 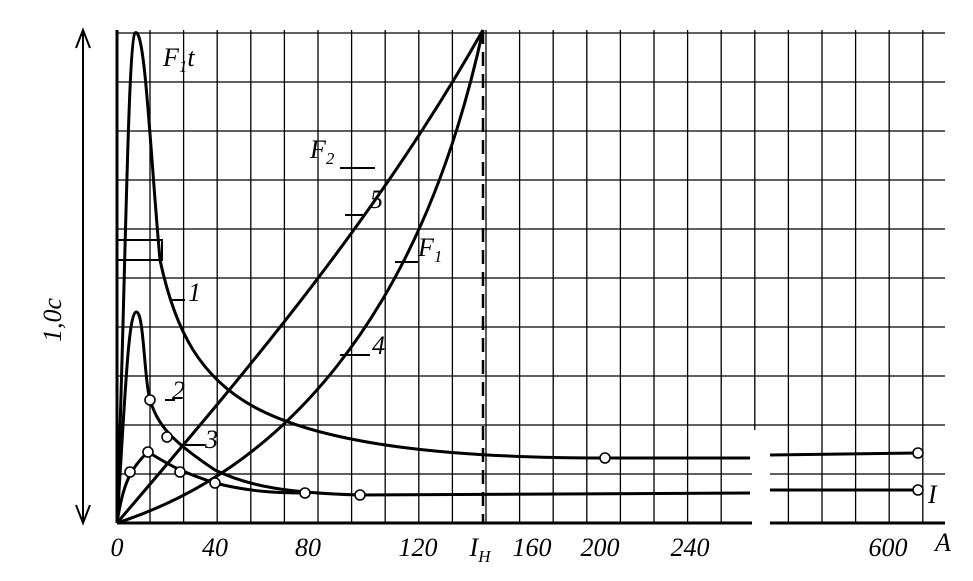 I want to click on x-tick-label: 600, so click(x=888, y=547).